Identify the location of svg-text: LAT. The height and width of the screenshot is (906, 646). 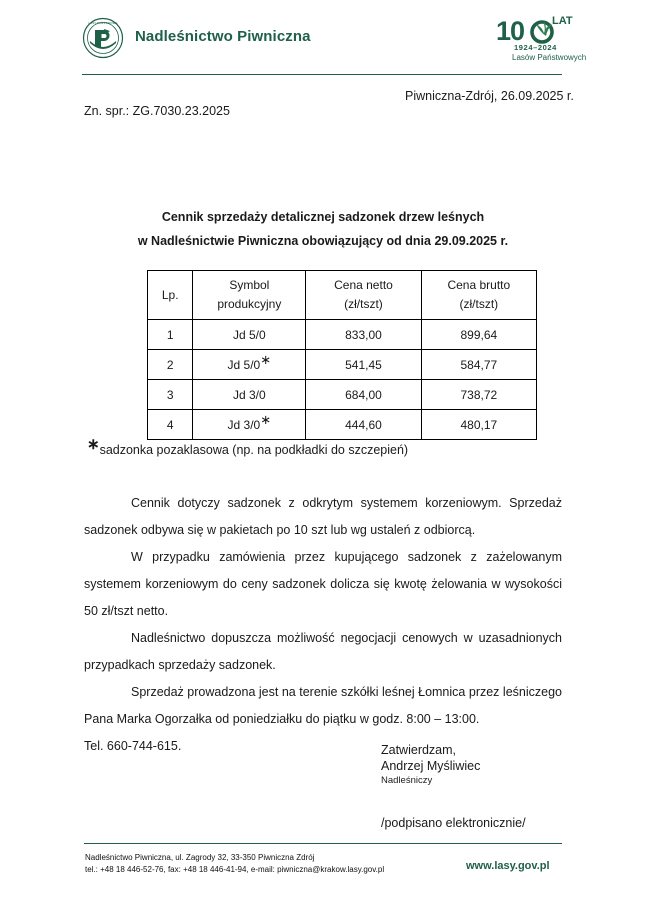
(562, 21).